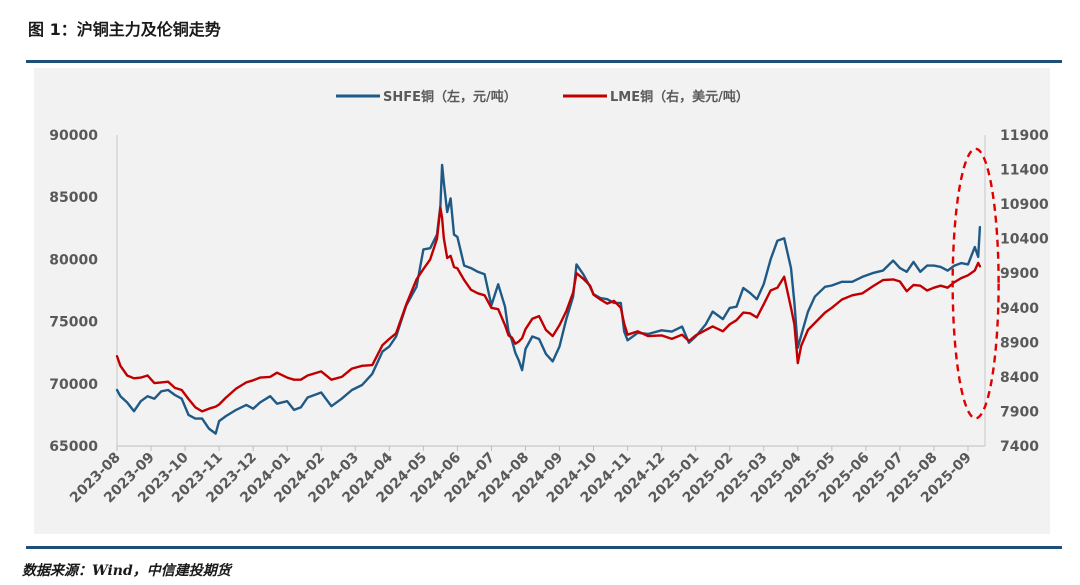  What do you see at coordinates (73, 291) in the screenshot?
I see `left-axis-ticks: 65000 70000 75000 80000 85000 90000` at bounding box center [73, 291].